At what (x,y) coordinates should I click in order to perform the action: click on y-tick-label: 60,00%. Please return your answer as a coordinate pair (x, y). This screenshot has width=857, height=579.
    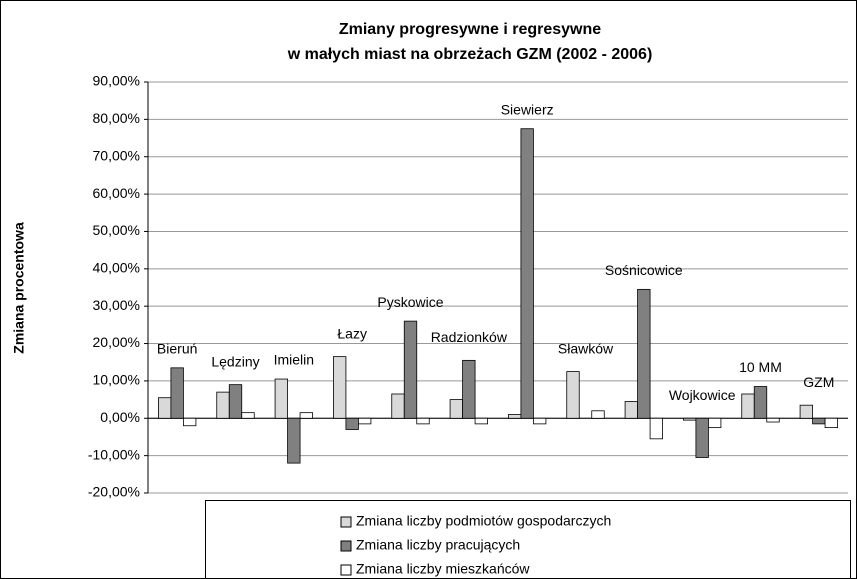
    Looking at the image, I should click on (116, 193).